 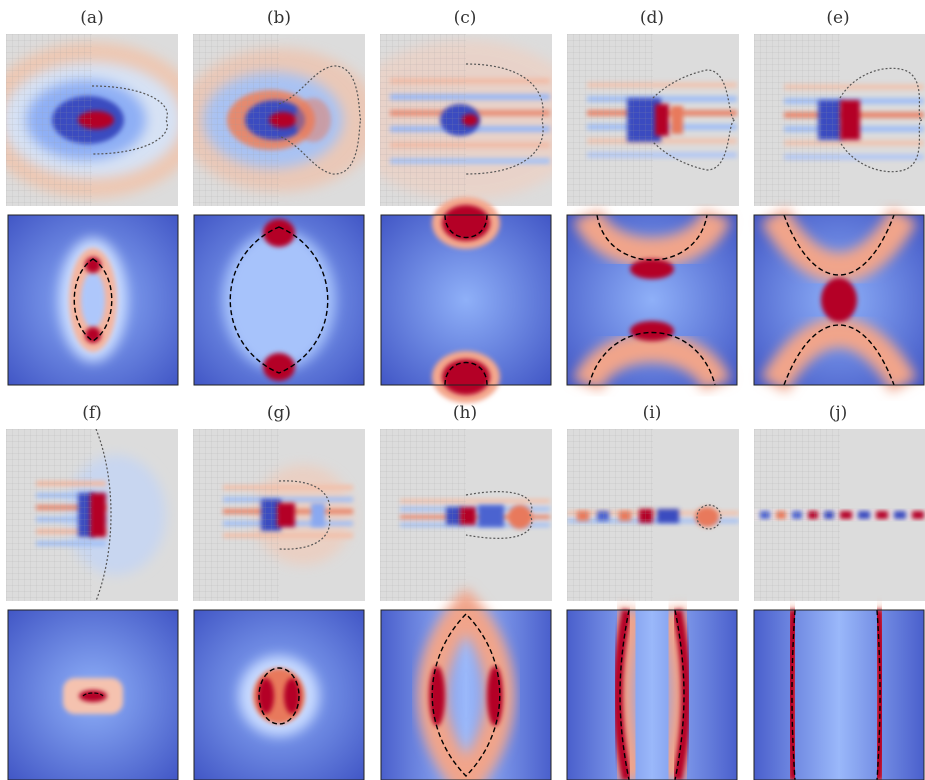 What do you see at coordinates (652, 300) in the screenshot?
I see `intensity-map-d` at bounding box center [652, 300].